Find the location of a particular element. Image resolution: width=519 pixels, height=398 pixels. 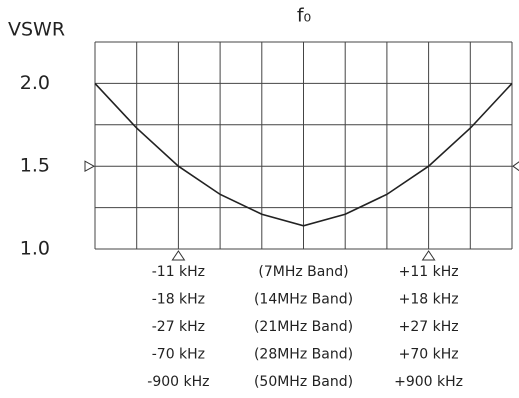

y-tick-label: 1.0 is located at coordinates (35, 249).